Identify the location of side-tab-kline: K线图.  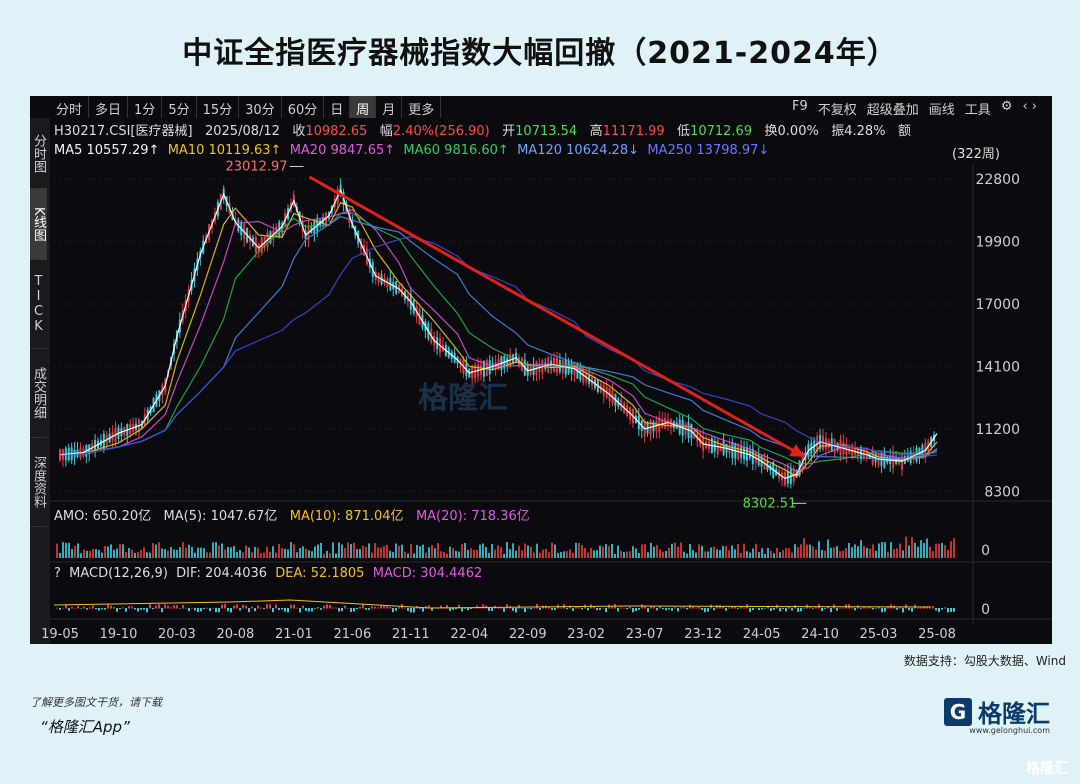
(38, 224).